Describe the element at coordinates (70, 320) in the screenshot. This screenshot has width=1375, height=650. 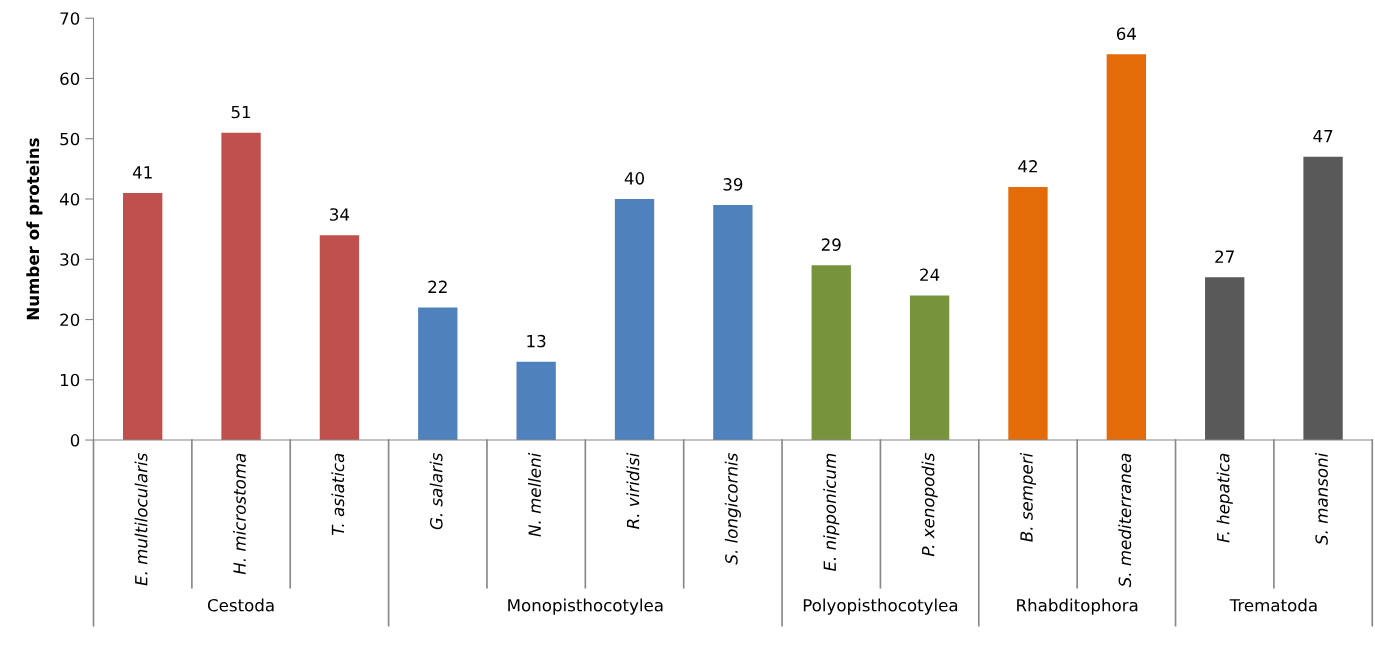
I see `y-tick-label: 20` at that location.